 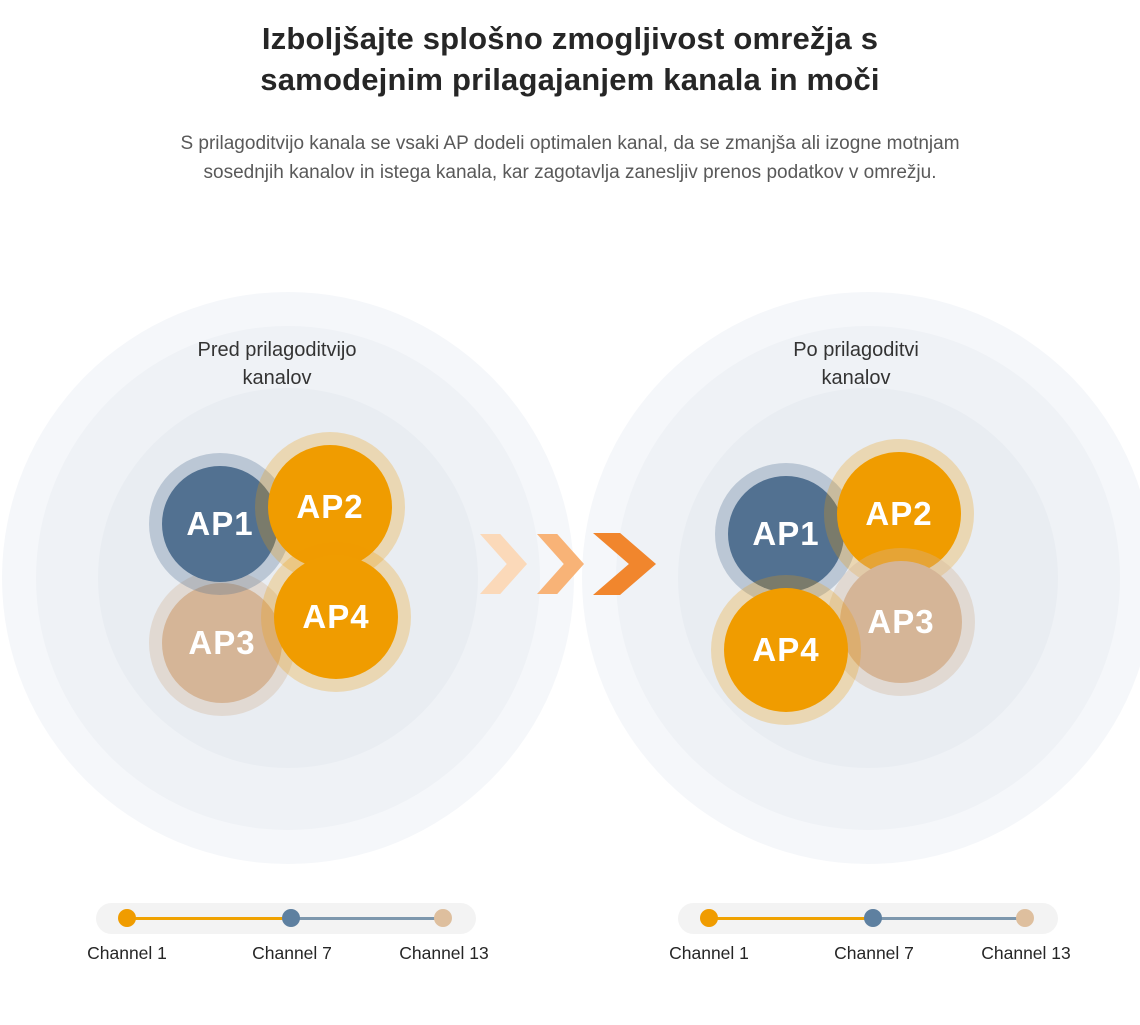 I want to click on after-channel-legend: Channel 1 Channel 7 Channel 13, so click(x=870, y=935).